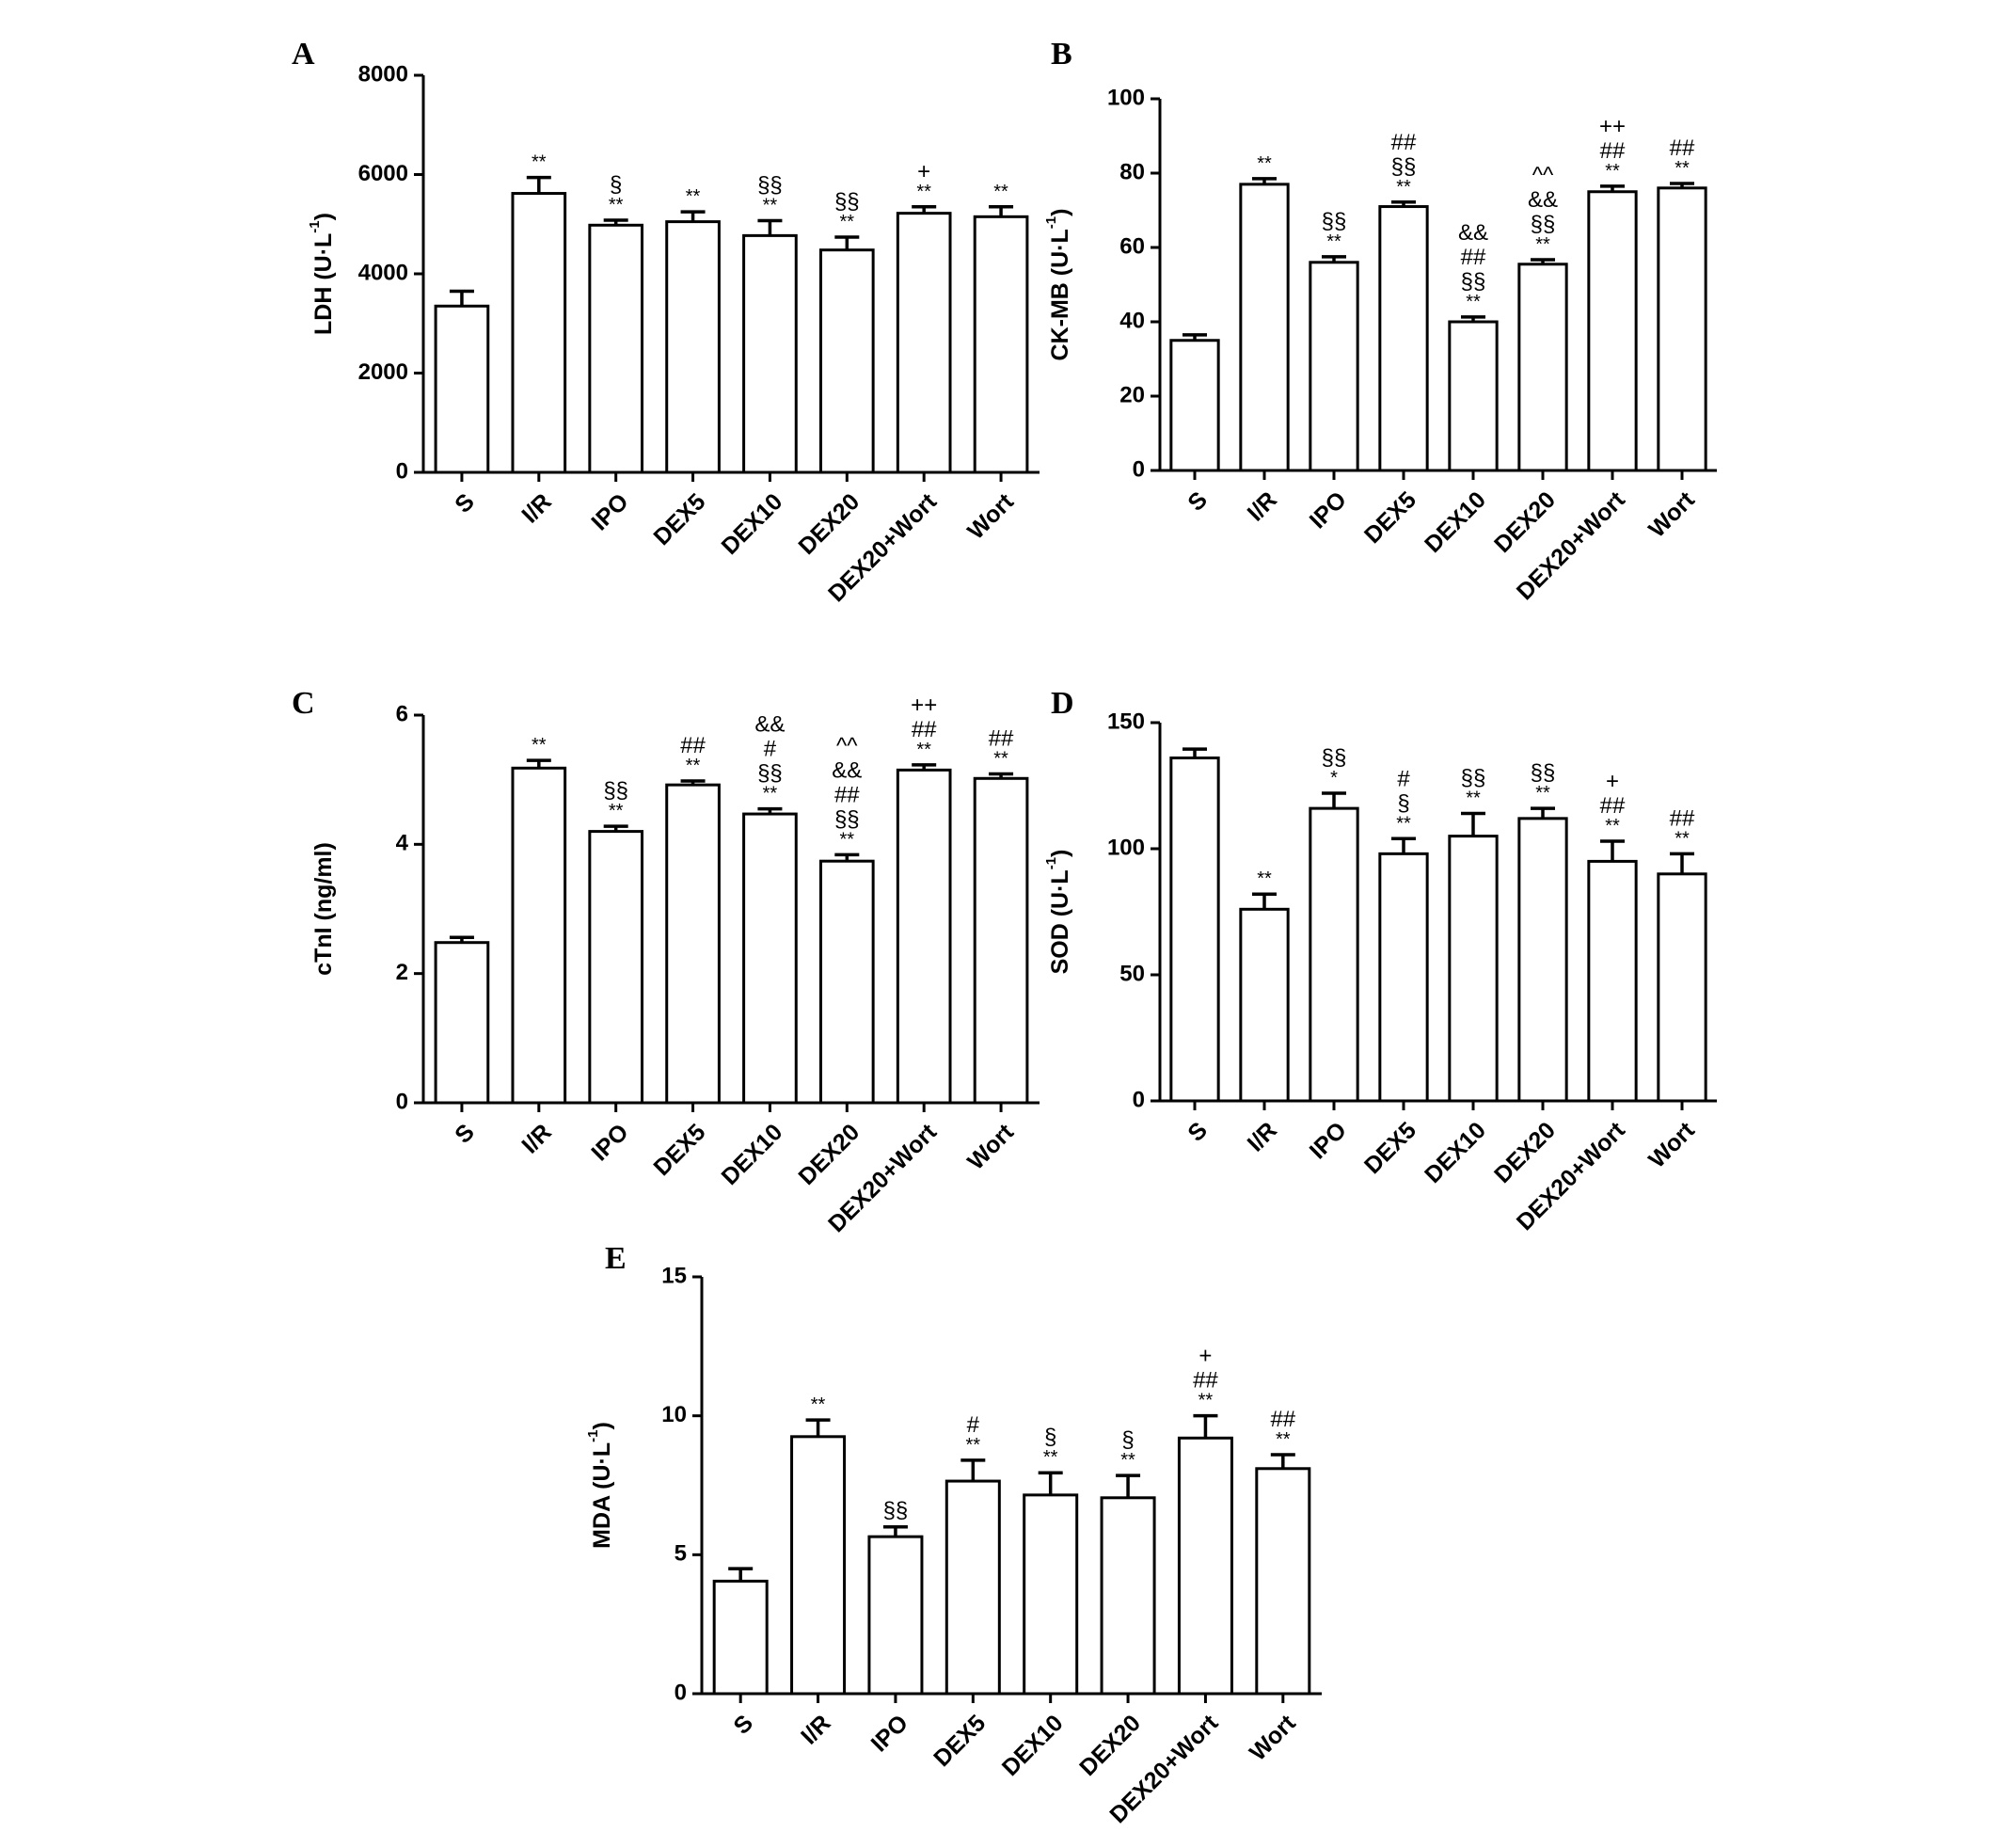 The width and height of the screenshot is (2000, 1848). I want to click on y-tick-label: 2, so click(402, 972).